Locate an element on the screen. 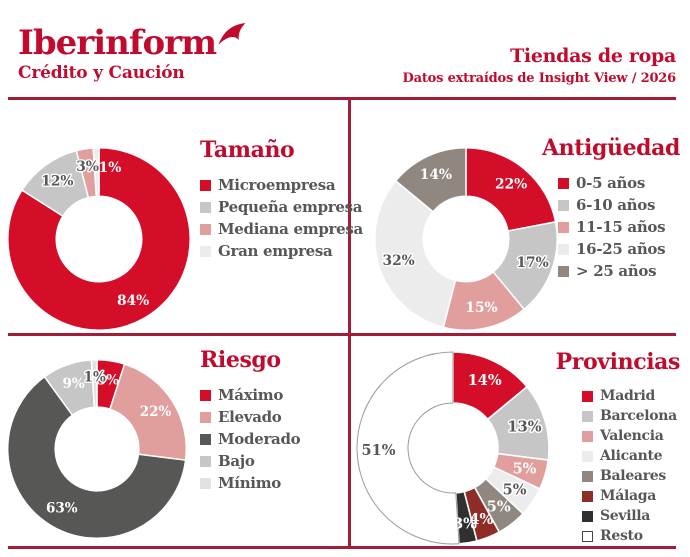  legend-item-valencia: Valencia is located at coordinates (631, 436).